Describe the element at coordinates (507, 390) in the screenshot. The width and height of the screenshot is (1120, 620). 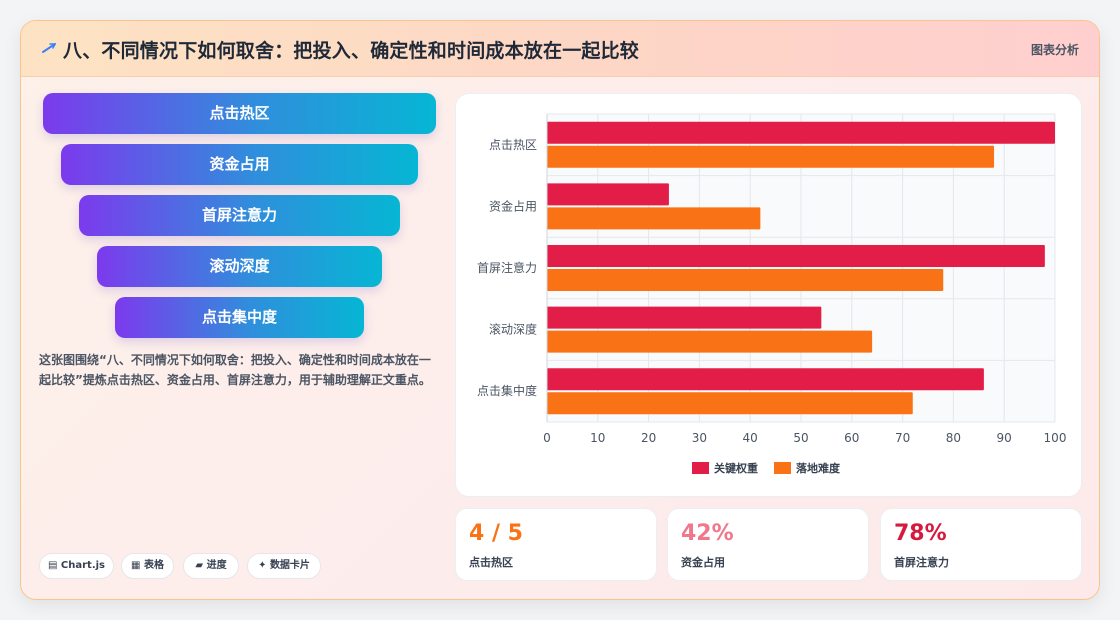
I see `y-tick-label: 点击集中度` at that location.